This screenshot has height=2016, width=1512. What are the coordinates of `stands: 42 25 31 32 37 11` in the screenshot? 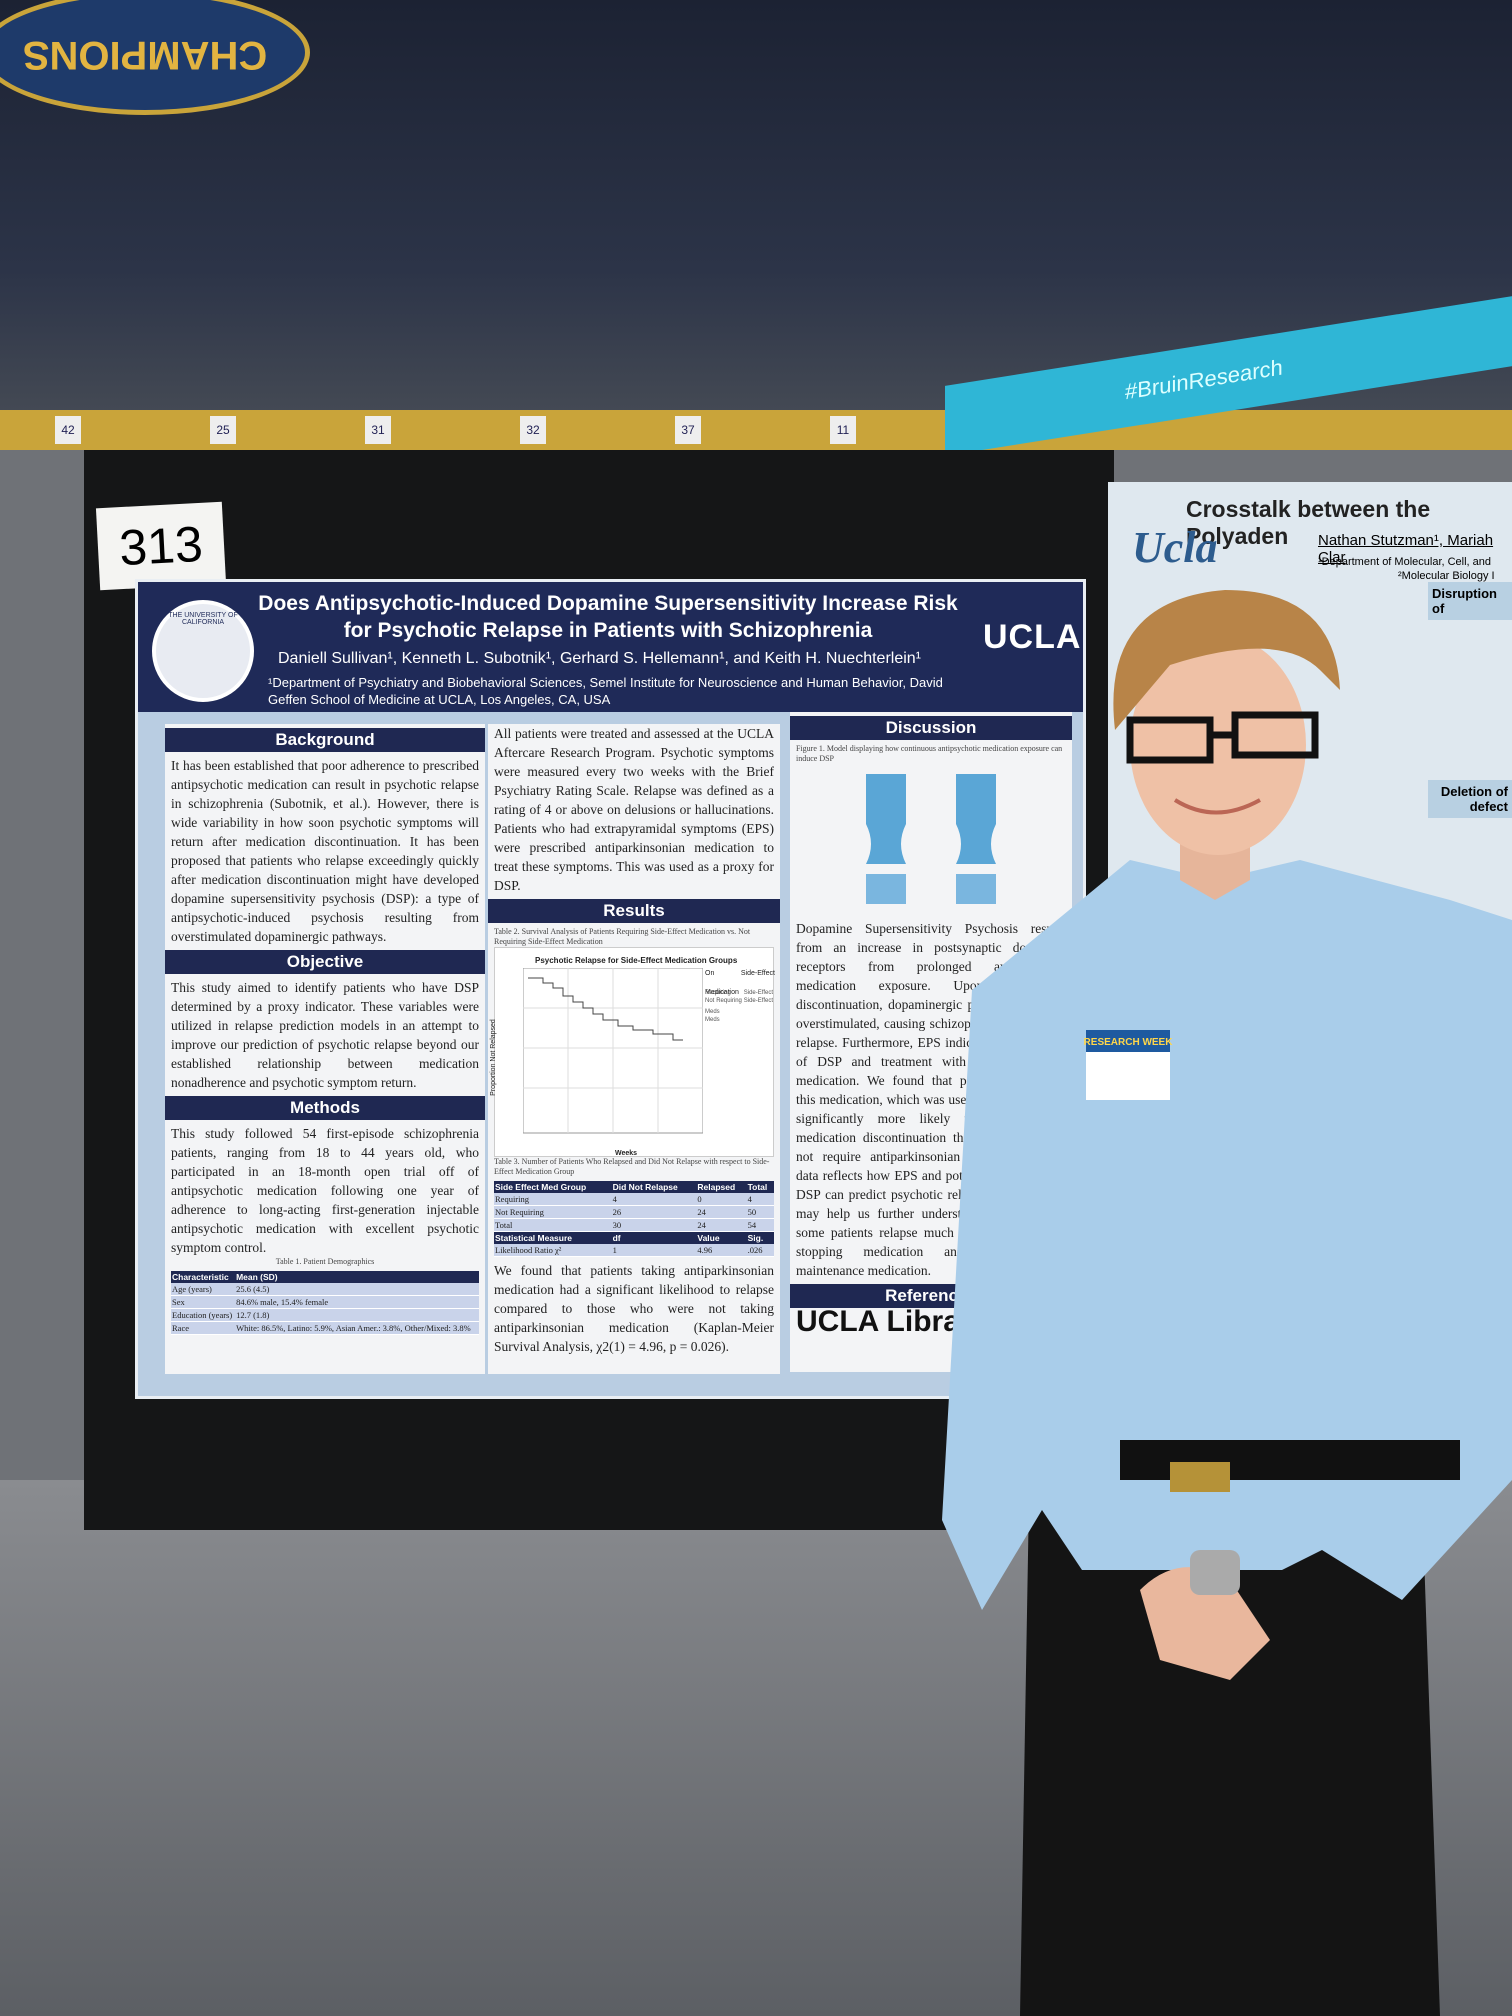 It's located at (756, 430).